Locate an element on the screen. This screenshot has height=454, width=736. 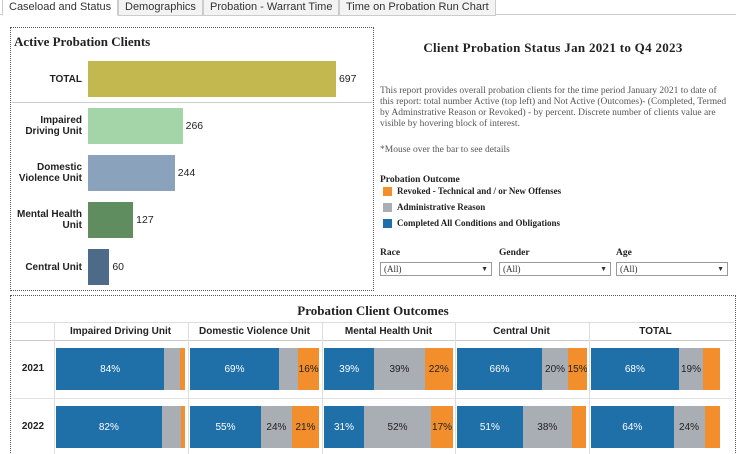
row-line is located at coordinates (373, 398).